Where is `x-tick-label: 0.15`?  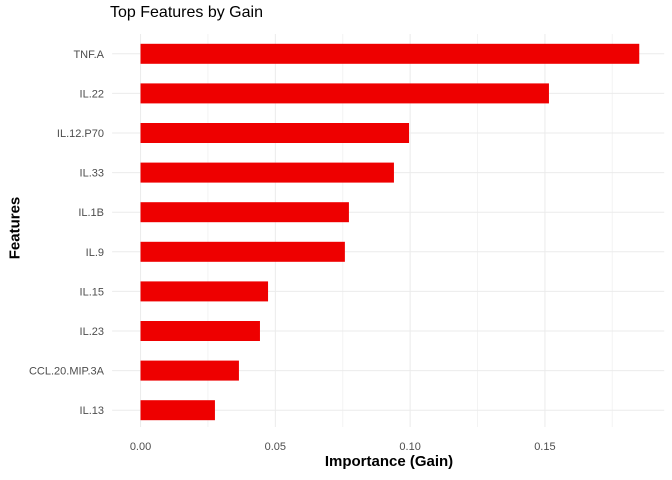 x-tick-label: 0.15 is located at coordinates (544, 447).